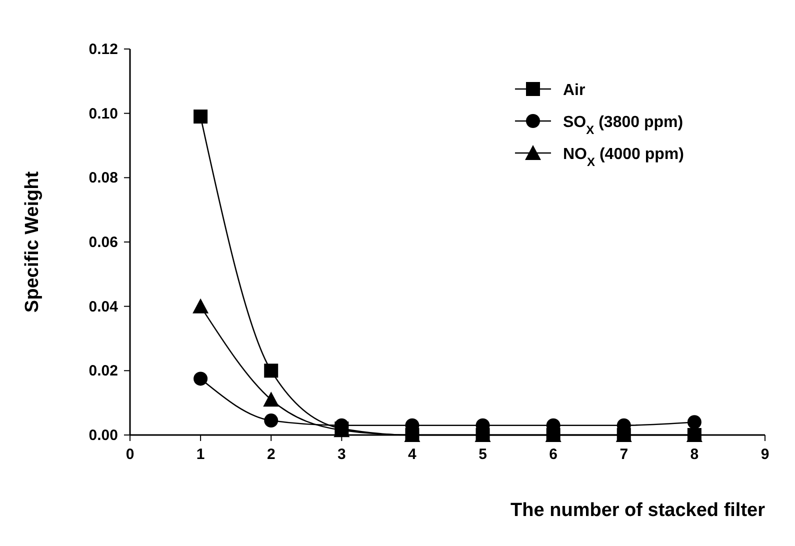 The width and height of the screenshot is (795, 546). What do you see at coordinates (103, 178) in the screenshot?
I see `y-tick-label: 0.08` at bounding box center [103, 178].